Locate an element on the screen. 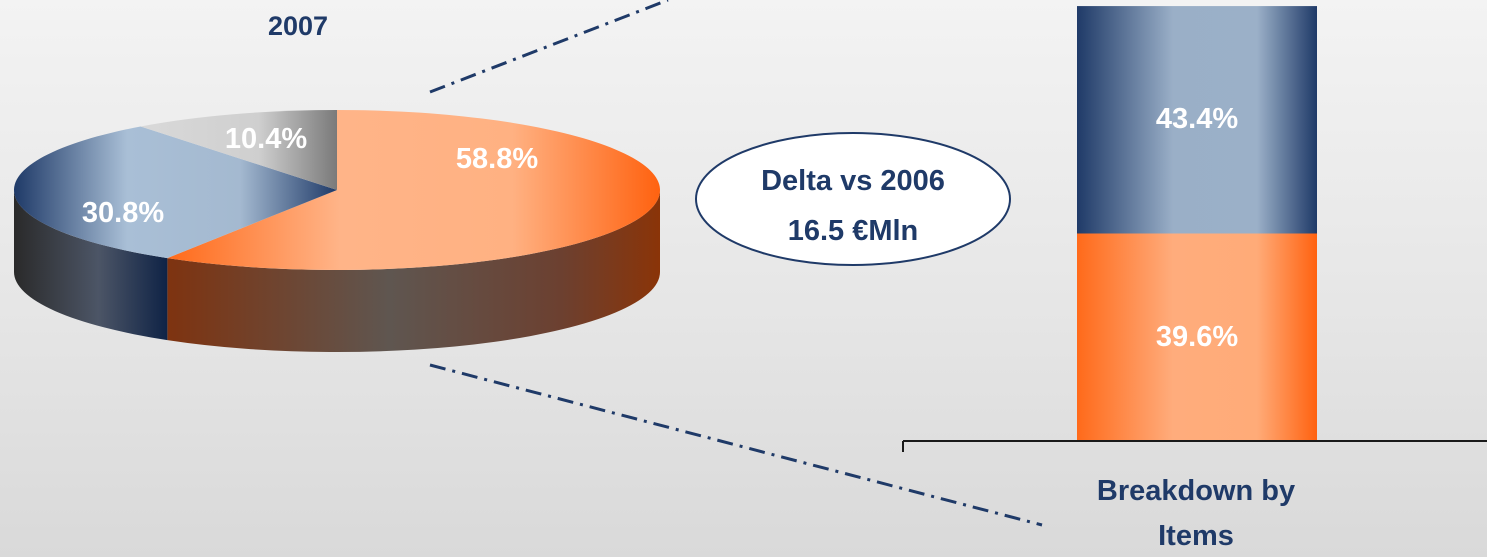  bar-label-orange: 39.6% is located at coordinates (1197, 337).